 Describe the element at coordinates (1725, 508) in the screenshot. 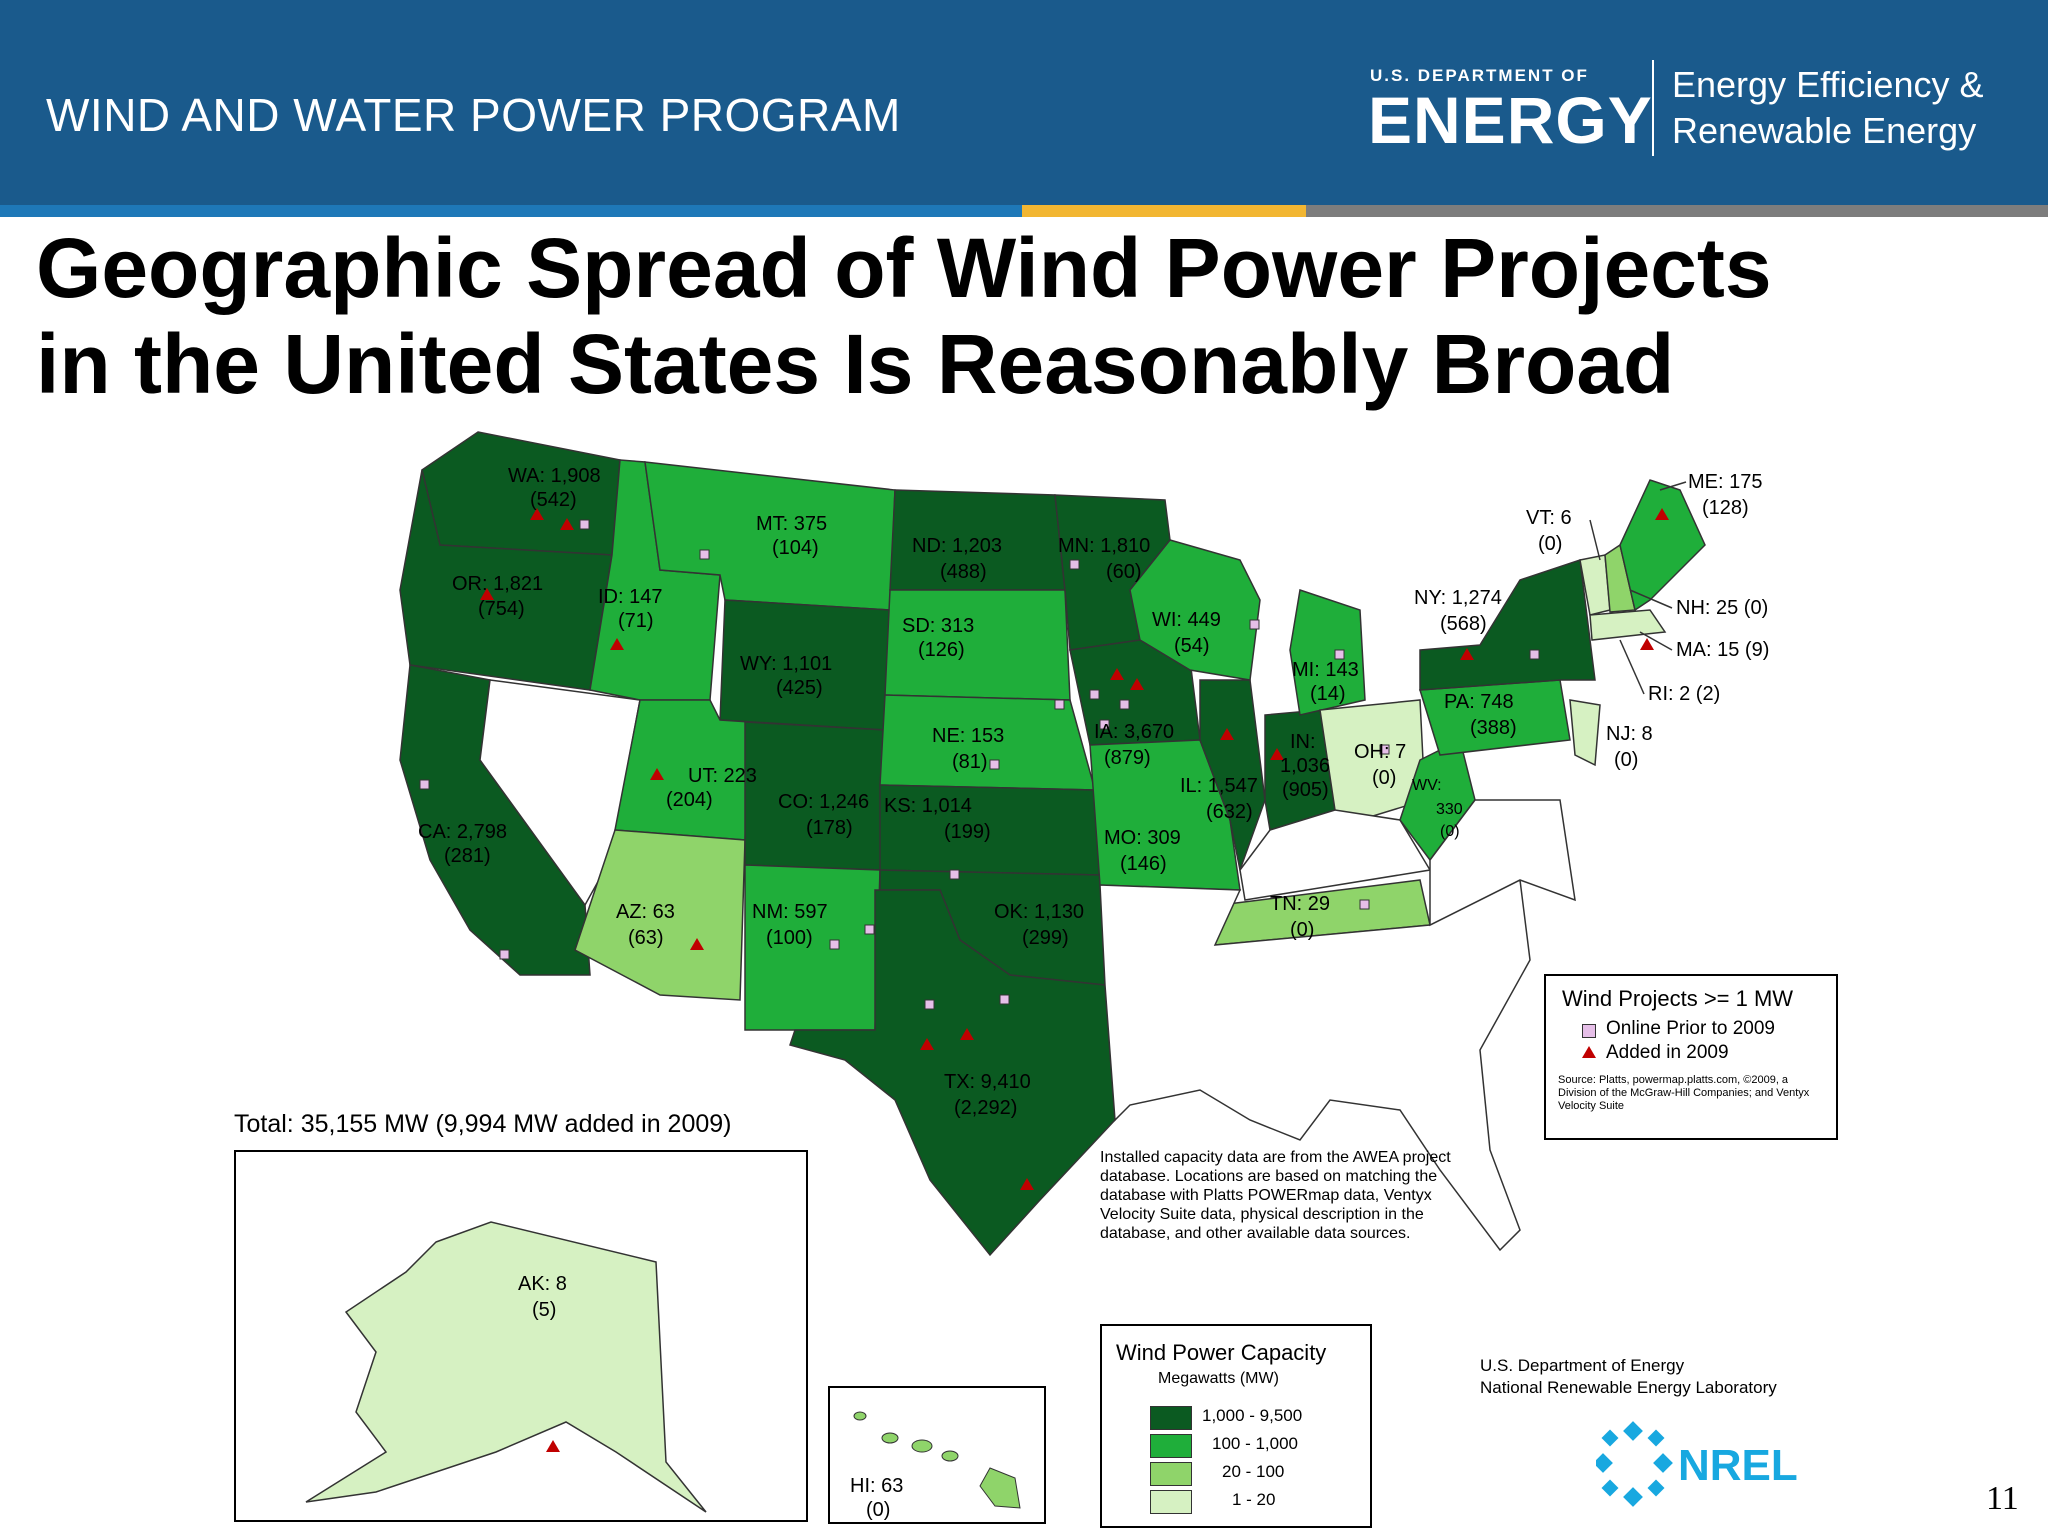

I see `label-me-added: (128)` at that location.